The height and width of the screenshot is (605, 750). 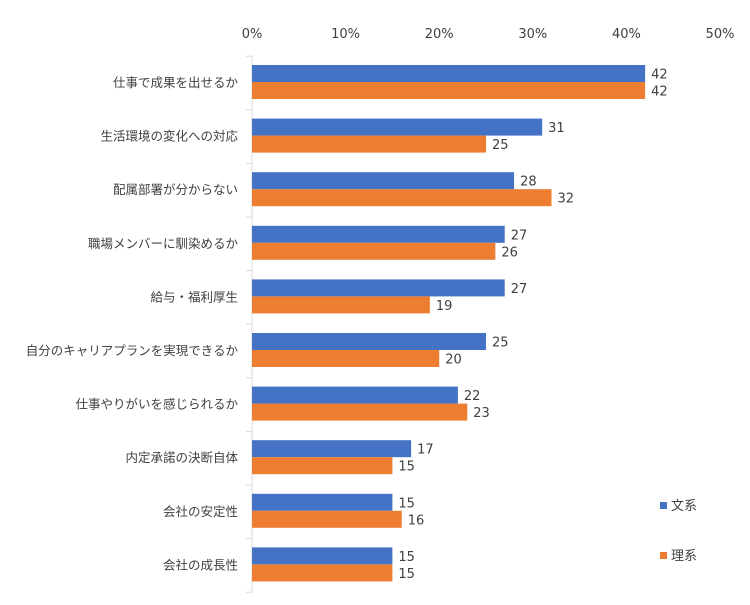 I want to click on category-label: 内定承諾の決断自体, so click(x=181, y=457).